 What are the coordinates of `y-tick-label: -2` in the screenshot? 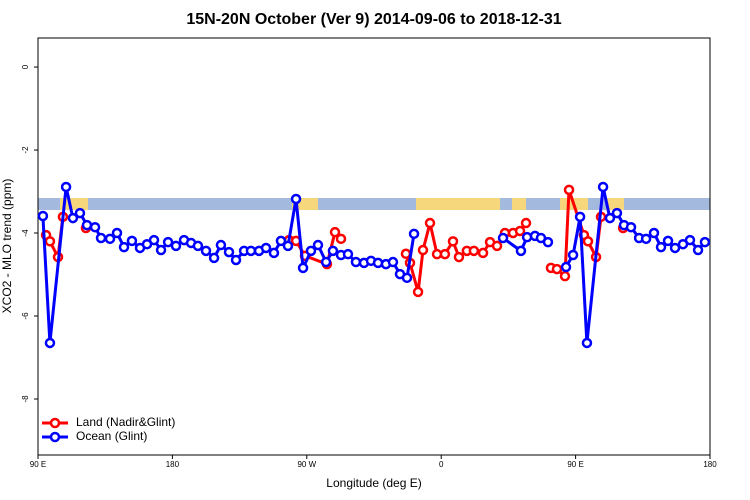 It's located at (25, 150).